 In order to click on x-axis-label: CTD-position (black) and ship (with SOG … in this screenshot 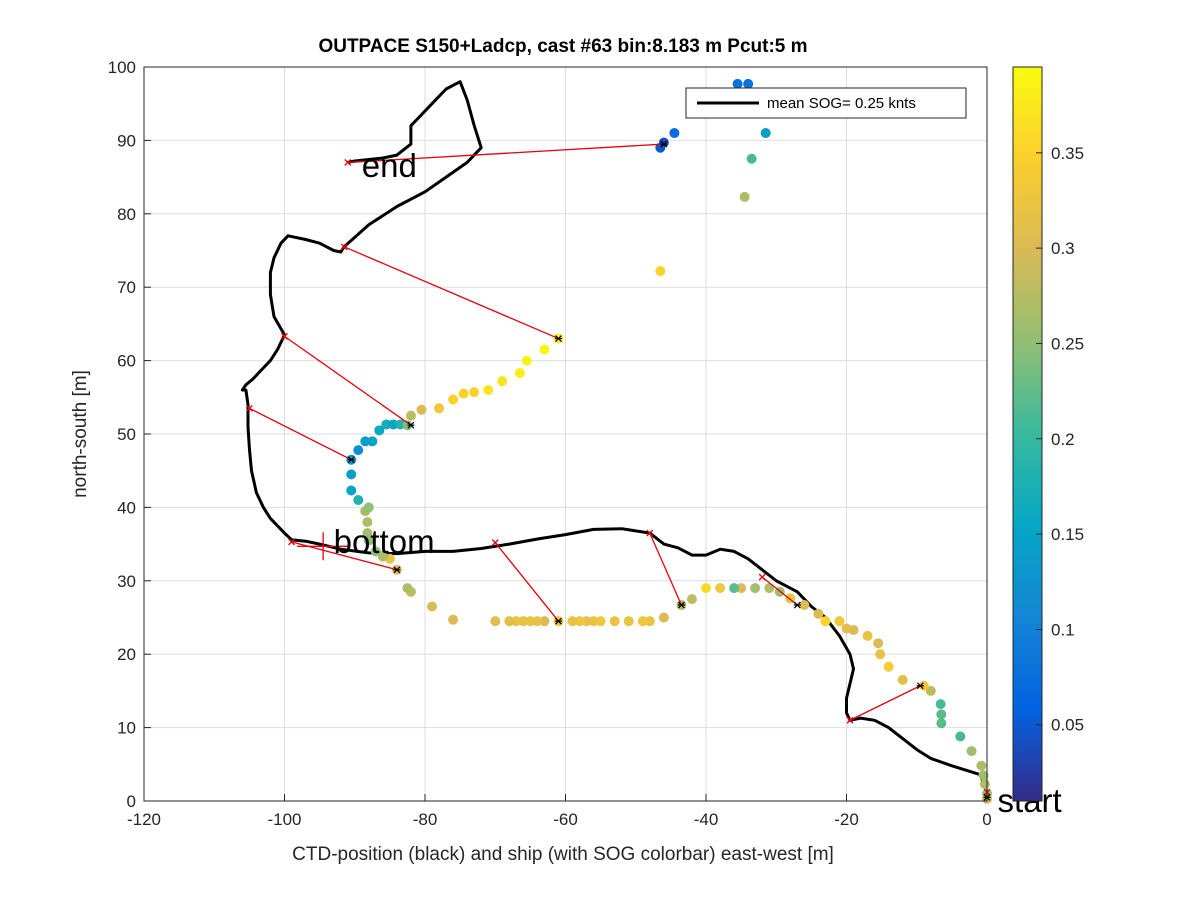, I will do `click(563, 854)`.